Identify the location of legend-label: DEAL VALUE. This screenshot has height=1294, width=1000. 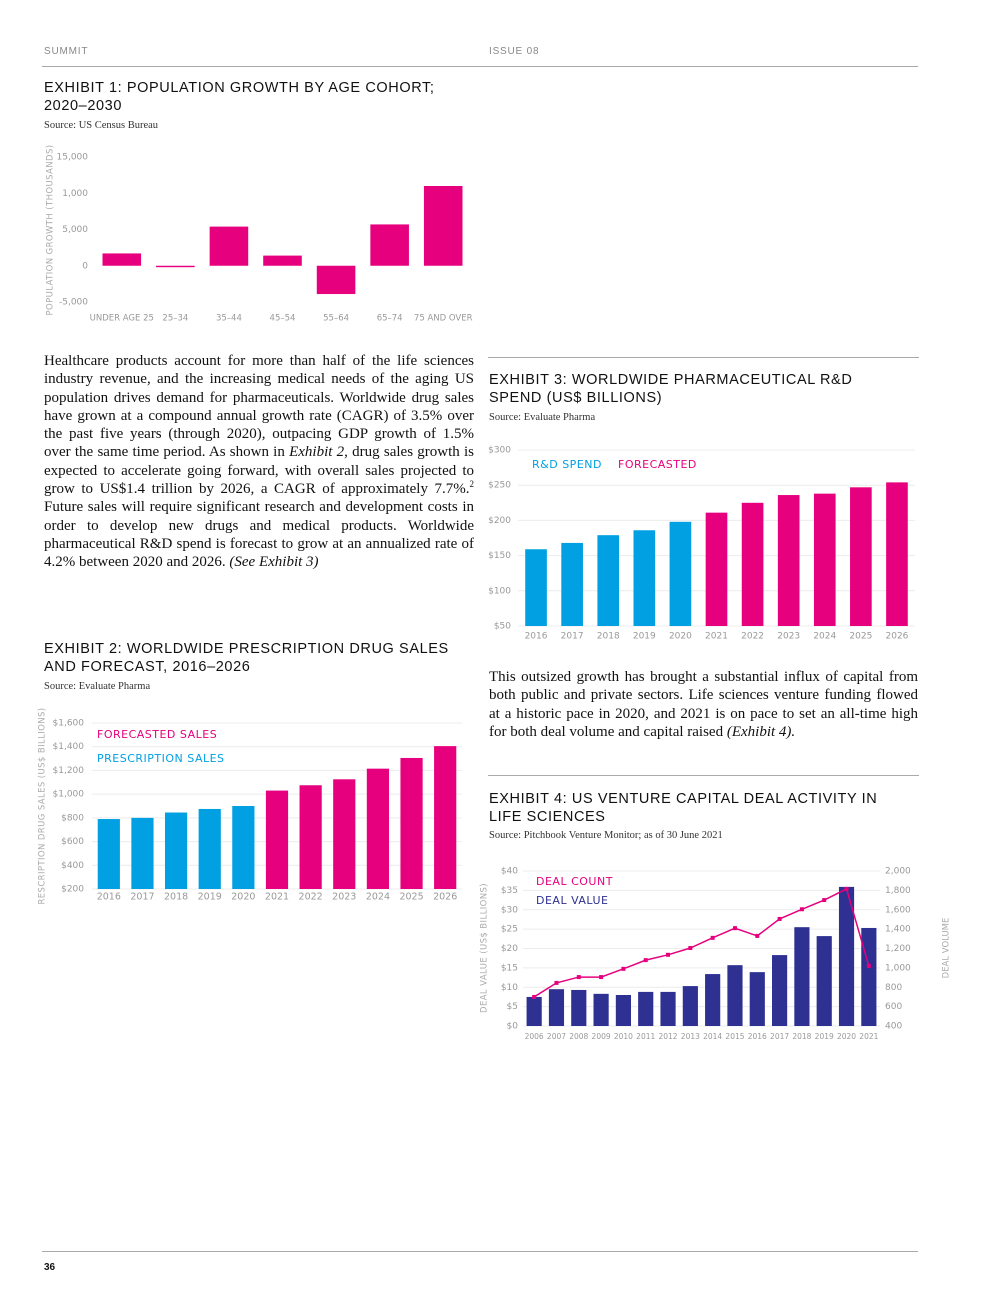
(572, 900).